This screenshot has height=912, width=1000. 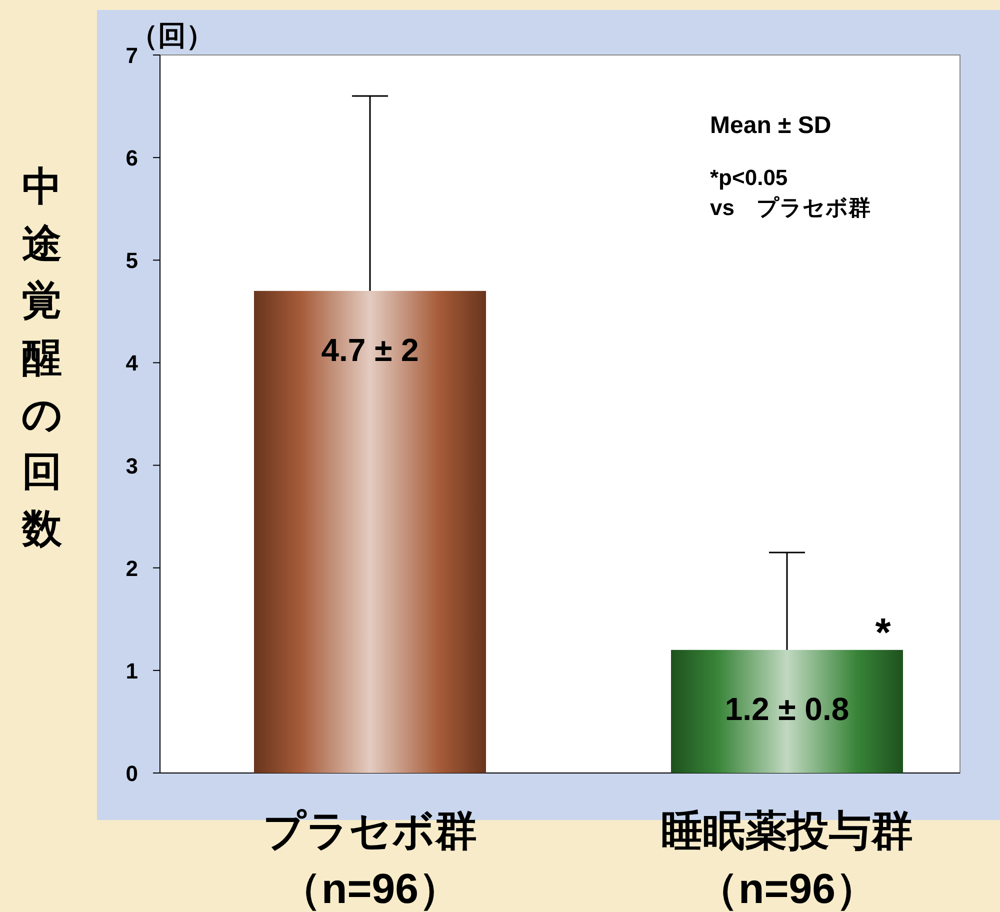 I want to click on annotation: *, so click(x=883, y=632).